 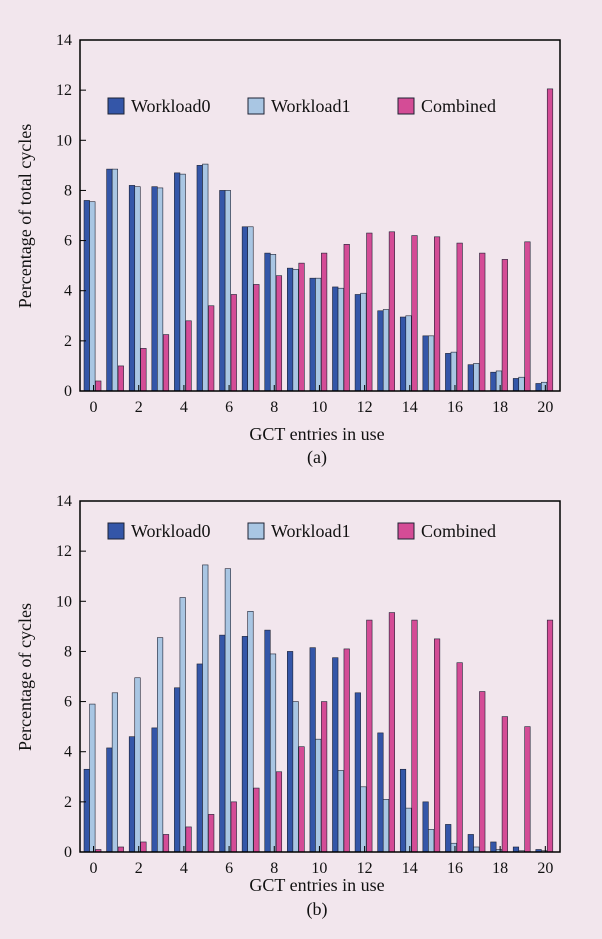 I want to click on chart-a-ytick-label: 0, so click(x=68, y=391).